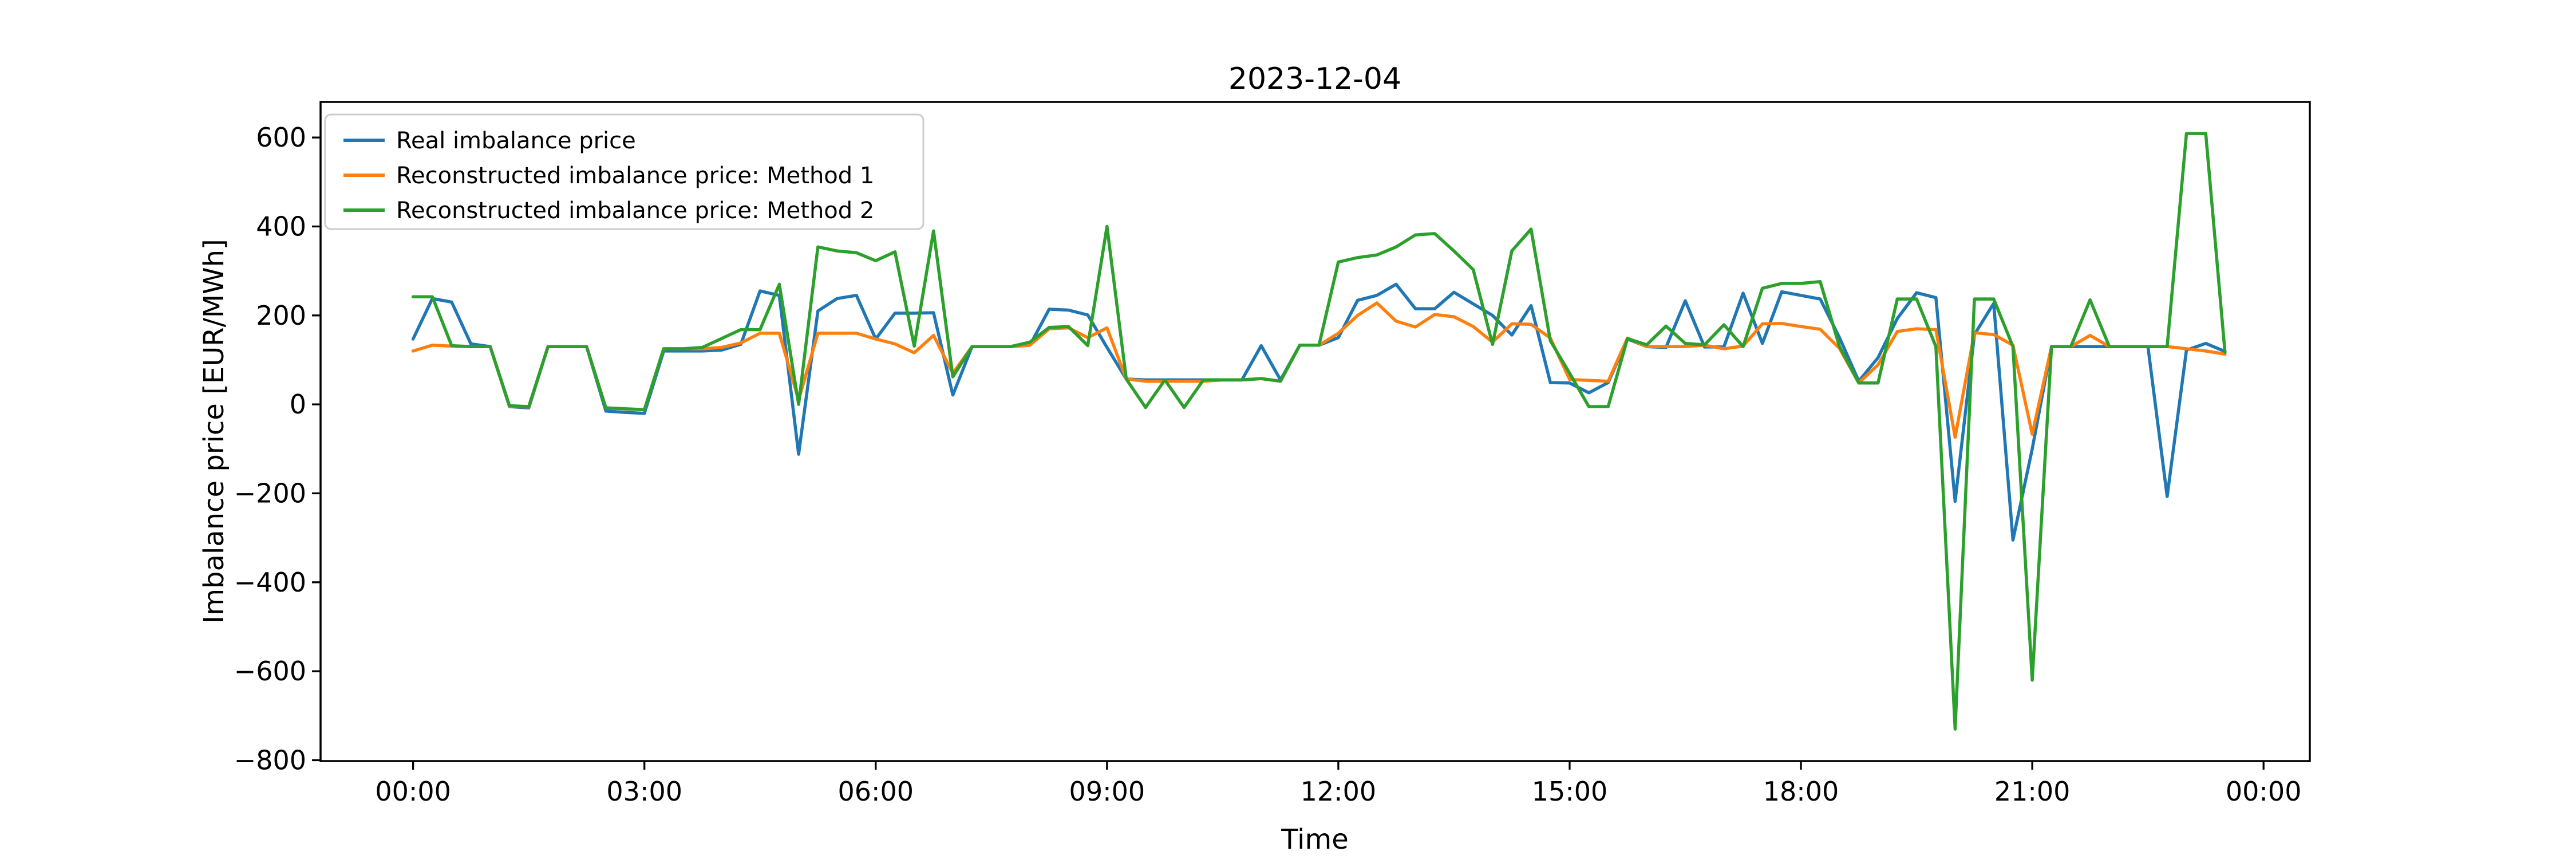 The height and width of the screenshot is (859, 2576). Describe the element at coordinates (214, 431) in the screenshot. I see `y-axis-label: Imbalance price [EUR/MWh]` at that location.